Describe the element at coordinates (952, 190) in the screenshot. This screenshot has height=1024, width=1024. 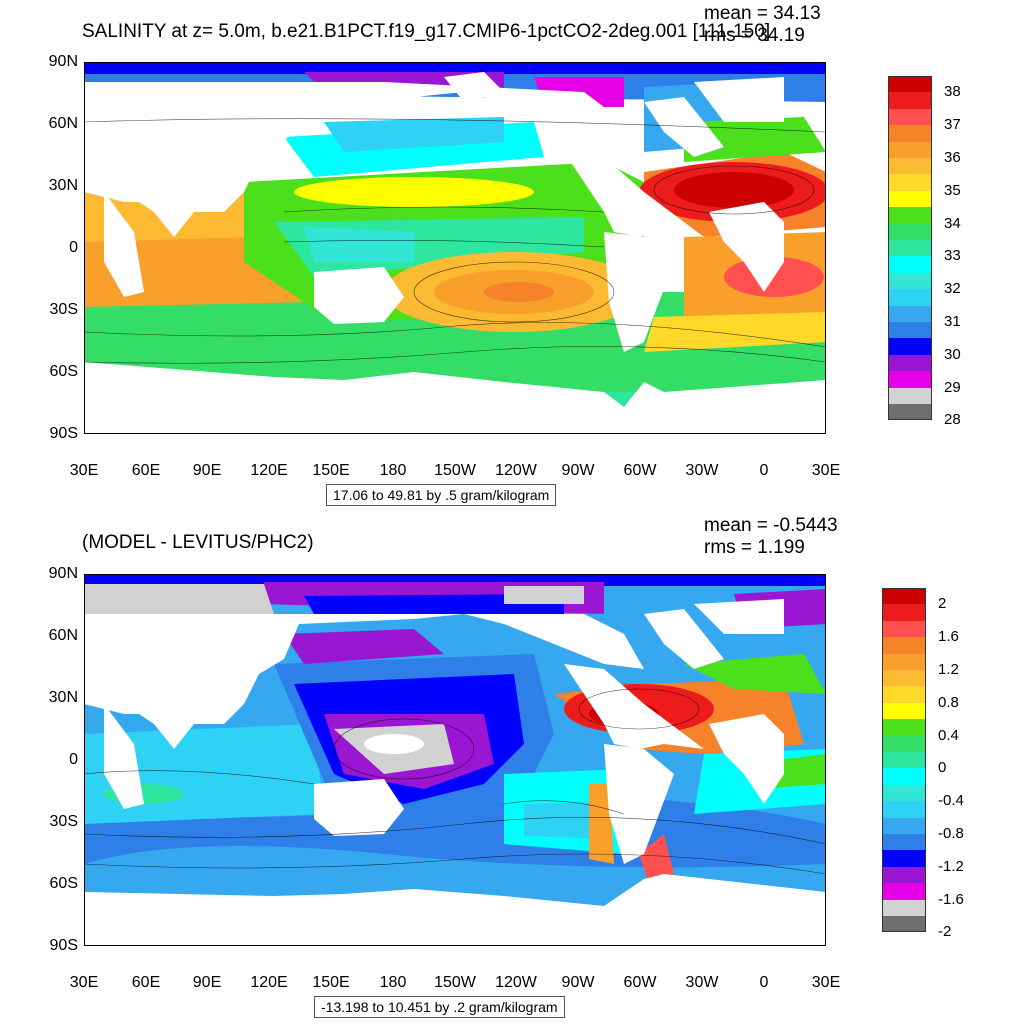
I see `colorbar-label: 35` at that location.